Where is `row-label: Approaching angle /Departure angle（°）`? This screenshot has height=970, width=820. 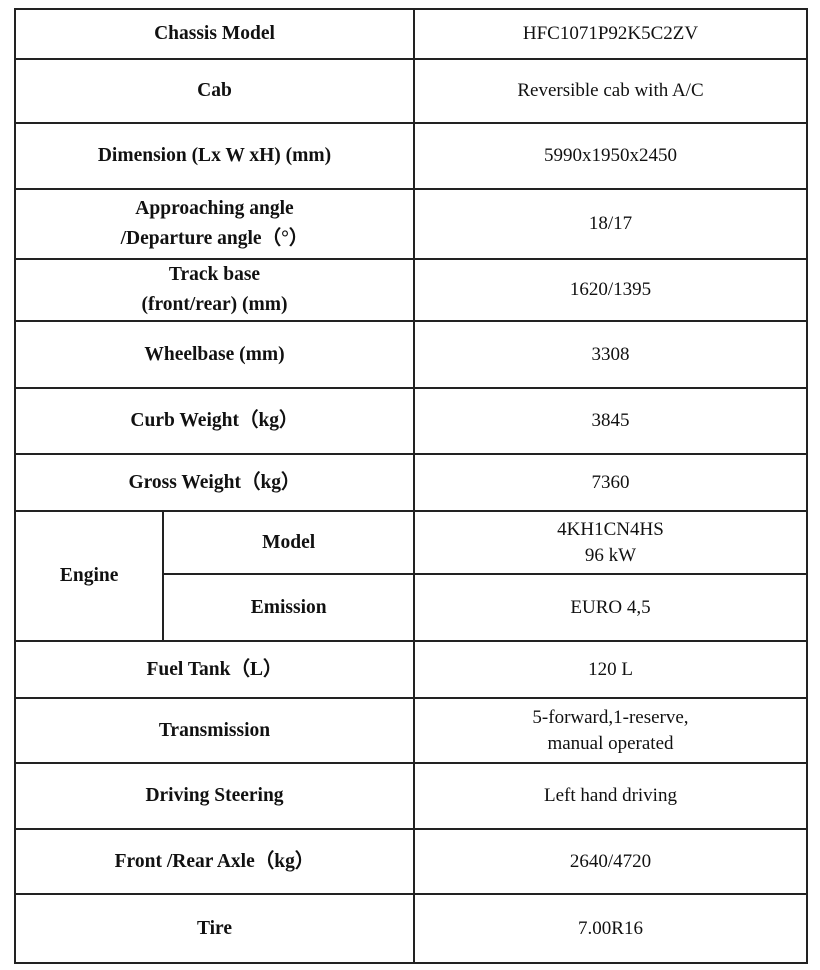
row-label: Approaching angle /Departure angle（°） is located at coordinates (214, 224).